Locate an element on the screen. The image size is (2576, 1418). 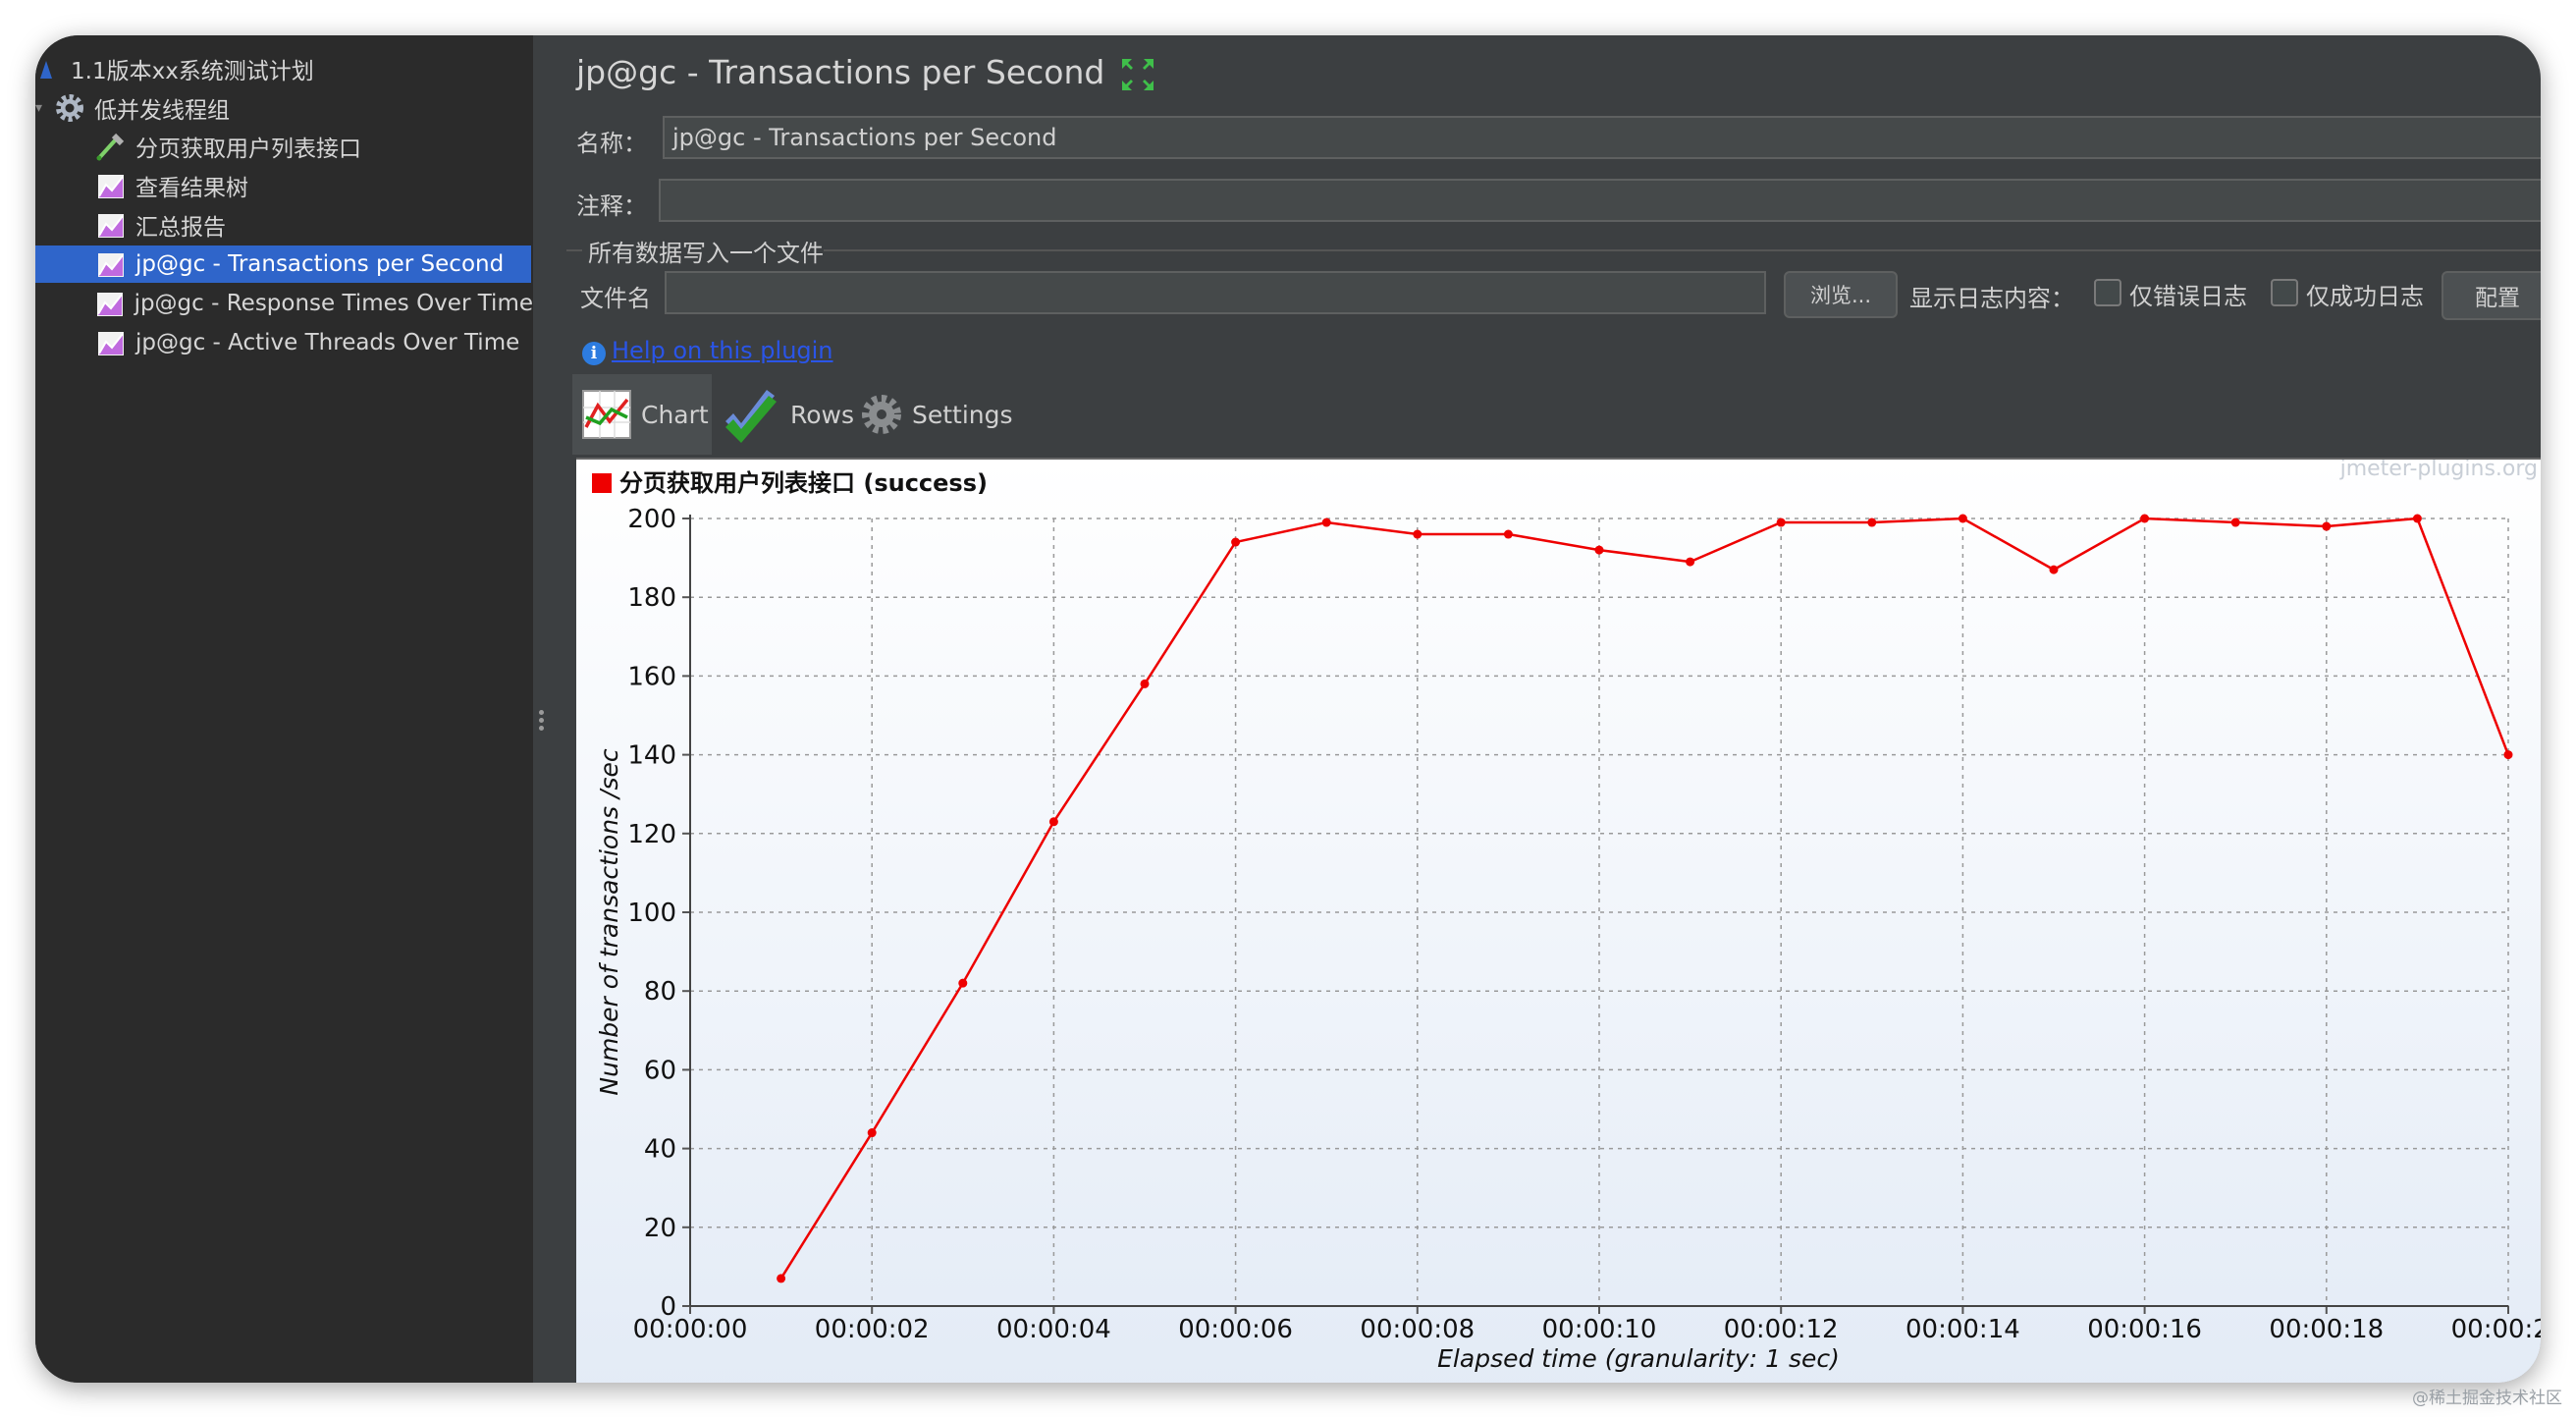
checkmark-icon is located at coordinates (750, 414).